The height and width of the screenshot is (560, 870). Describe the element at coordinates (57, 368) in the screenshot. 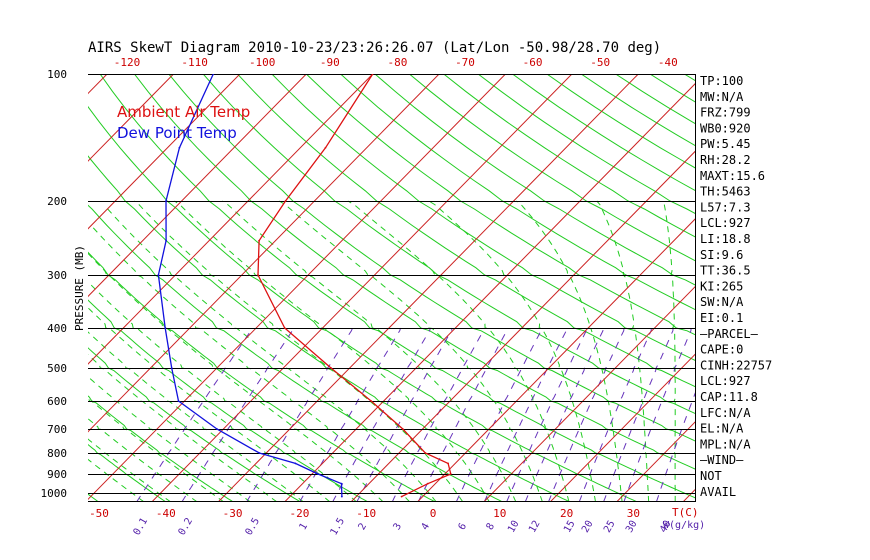

I see `pressure-tick-label: 500` at that location.